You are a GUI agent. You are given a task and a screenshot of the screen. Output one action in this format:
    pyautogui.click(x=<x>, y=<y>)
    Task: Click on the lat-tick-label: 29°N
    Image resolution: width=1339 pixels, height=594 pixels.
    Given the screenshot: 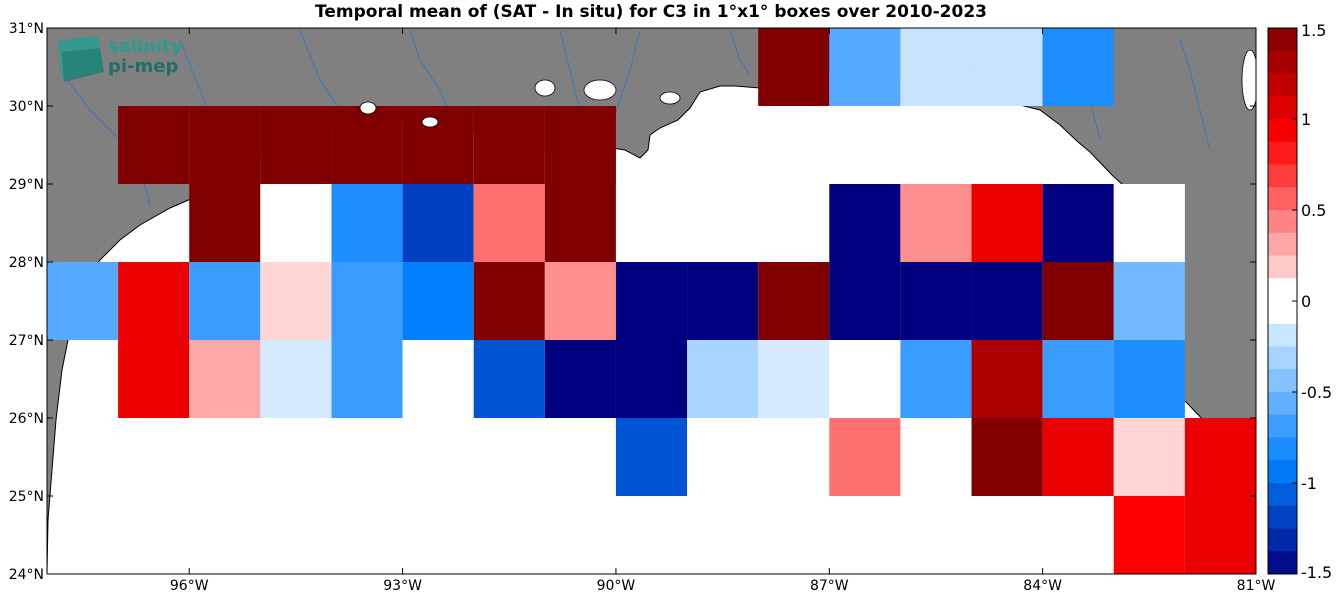 What is the action you would take?
    pyautogui.click(x=26, y=185)
    